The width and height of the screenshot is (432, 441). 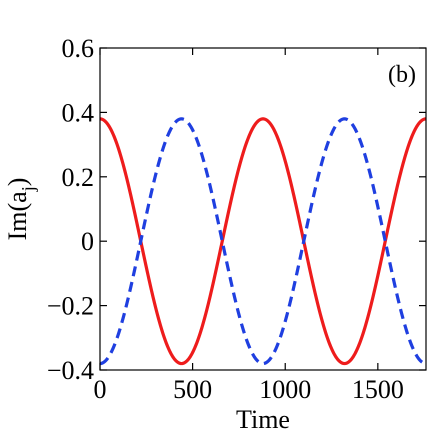 I want to click on y-axis-label-main: Im(a, so click(x=17, y=216).